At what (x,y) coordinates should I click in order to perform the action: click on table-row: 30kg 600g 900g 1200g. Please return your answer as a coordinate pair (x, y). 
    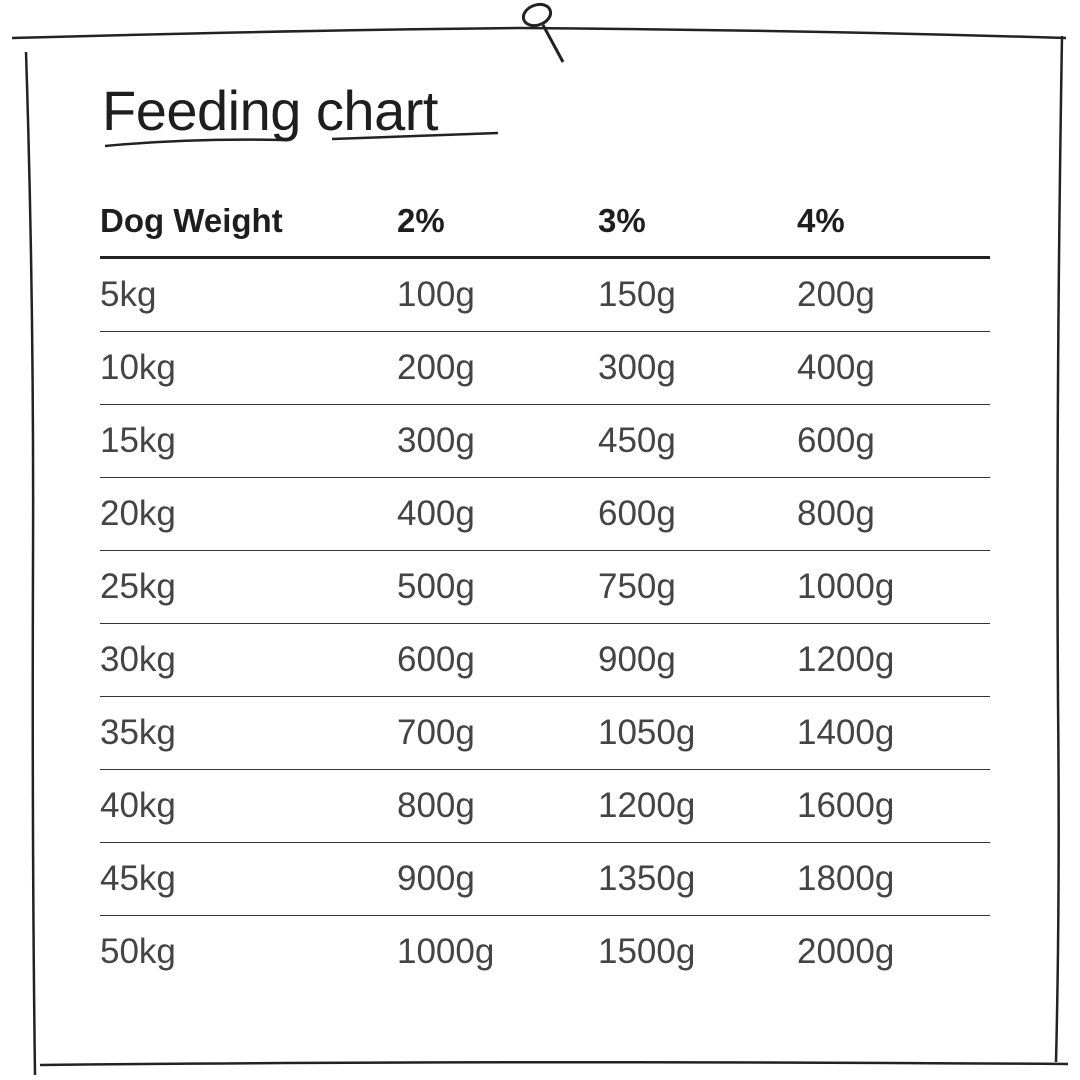
    Looking at the image, I should click on (545, 660).